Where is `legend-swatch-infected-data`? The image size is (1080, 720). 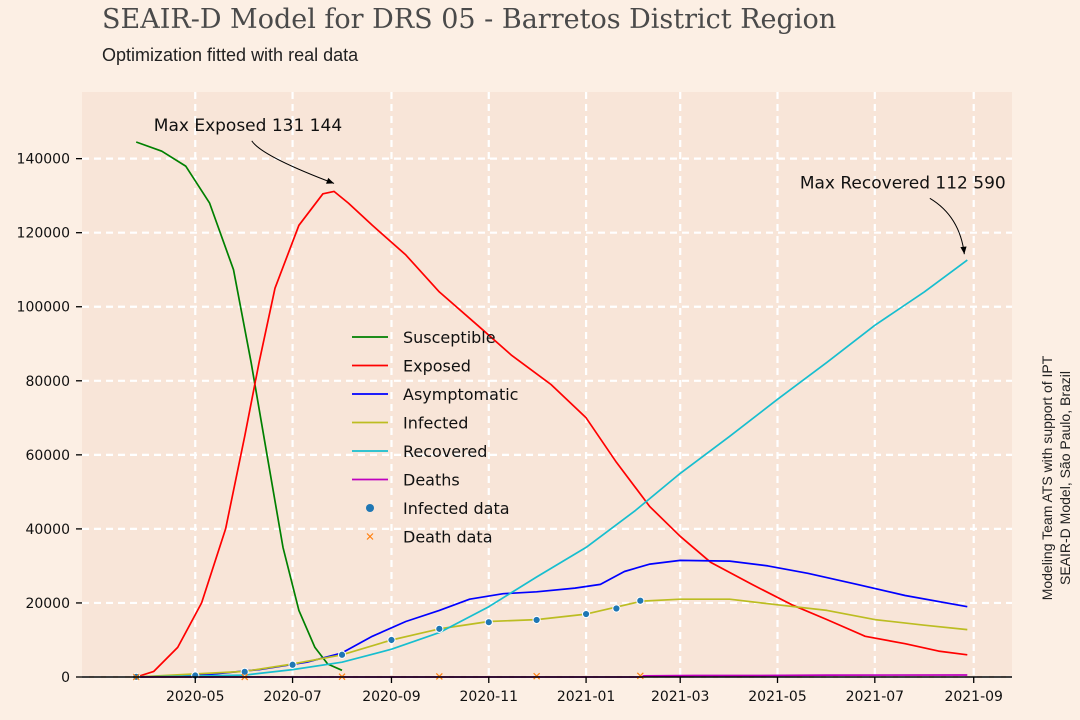 legend-swatch-infected-data is located at coordinates (370, 508).